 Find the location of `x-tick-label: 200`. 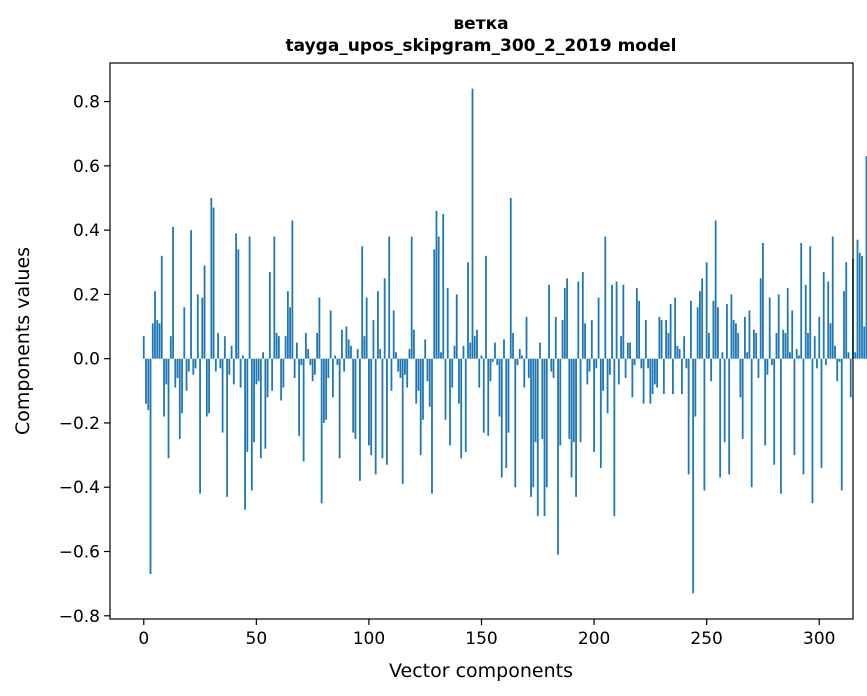

x-tick-label: 200 is located at coordinates (594, 639).